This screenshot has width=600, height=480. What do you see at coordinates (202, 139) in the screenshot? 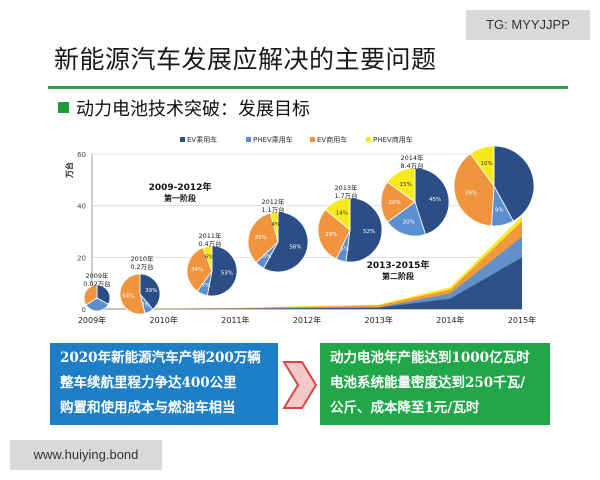
I see `legend-entry: EV乘用车` at bounding box center [202, 139].